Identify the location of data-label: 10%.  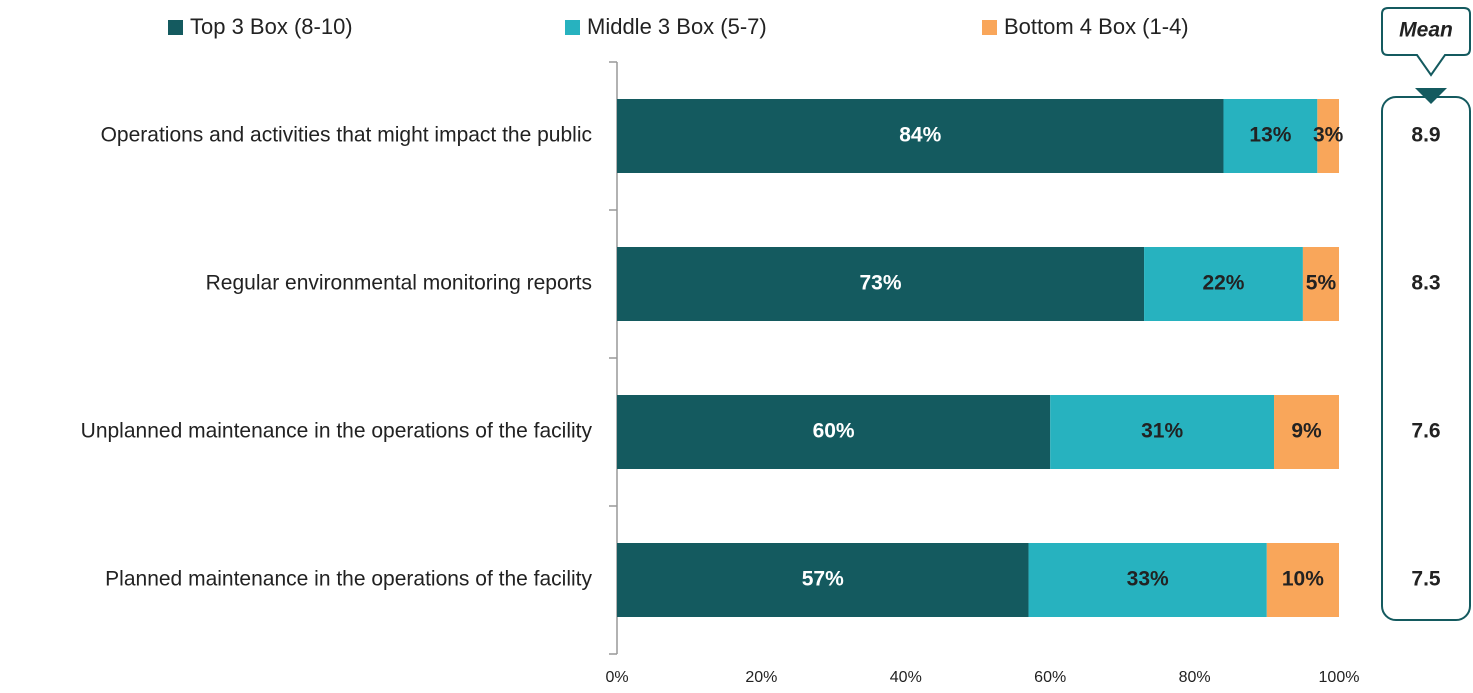
(1303, 579).